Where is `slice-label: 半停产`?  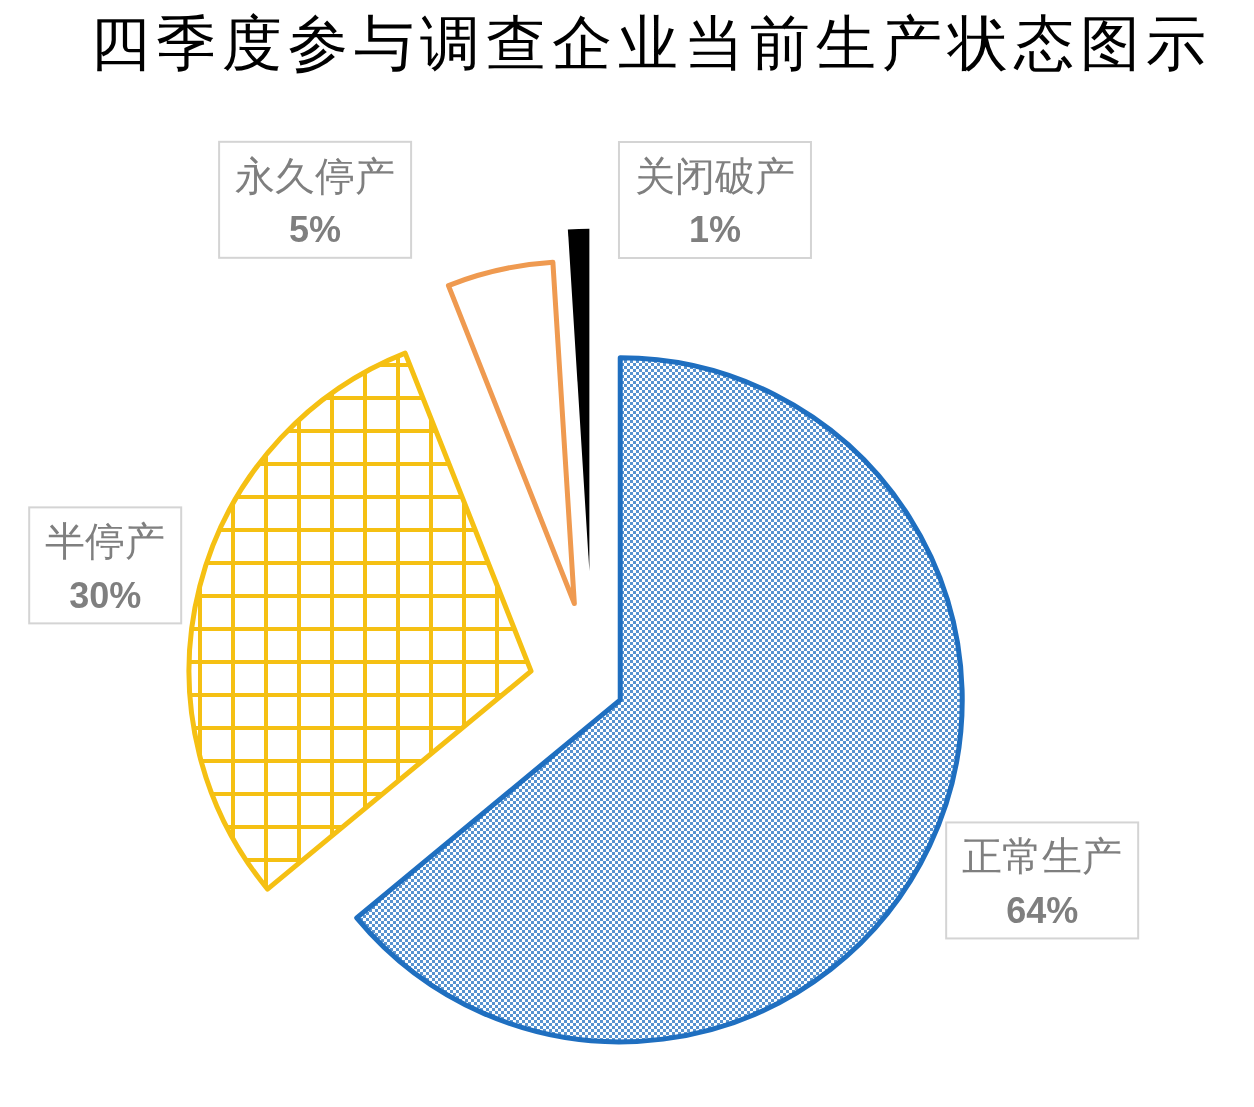
slice-label: 半停产 is located at coordinates (105, 541).